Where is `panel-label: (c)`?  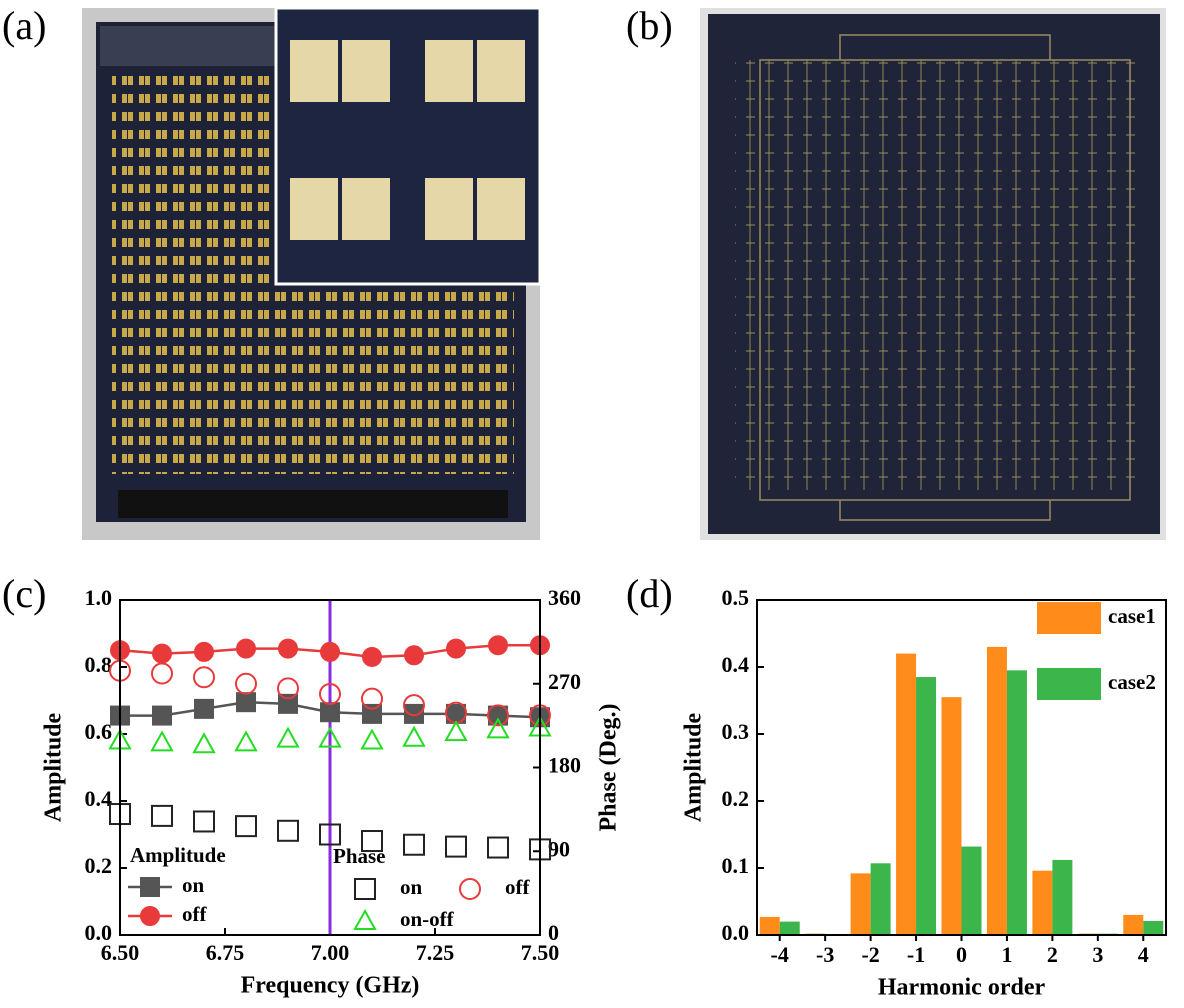 panel-label: (c) is located at coordinates (24, 593).